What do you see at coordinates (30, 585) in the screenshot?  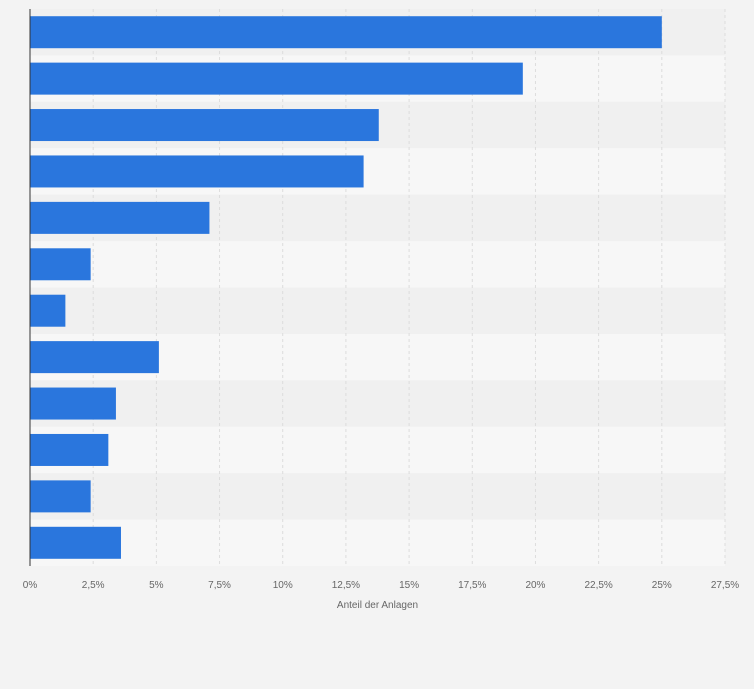 I see `x-tick-label: 0%` at bounding box center [30, 585].